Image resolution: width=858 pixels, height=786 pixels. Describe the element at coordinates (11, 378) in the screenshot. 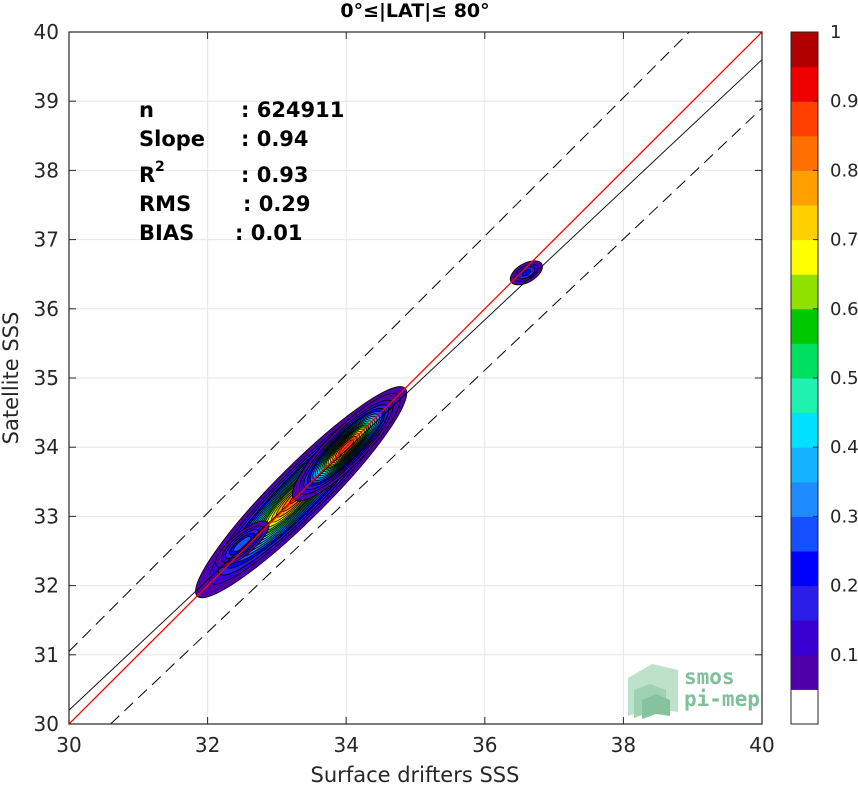

I see `y-axis-label: Satellite SSS` at that location.